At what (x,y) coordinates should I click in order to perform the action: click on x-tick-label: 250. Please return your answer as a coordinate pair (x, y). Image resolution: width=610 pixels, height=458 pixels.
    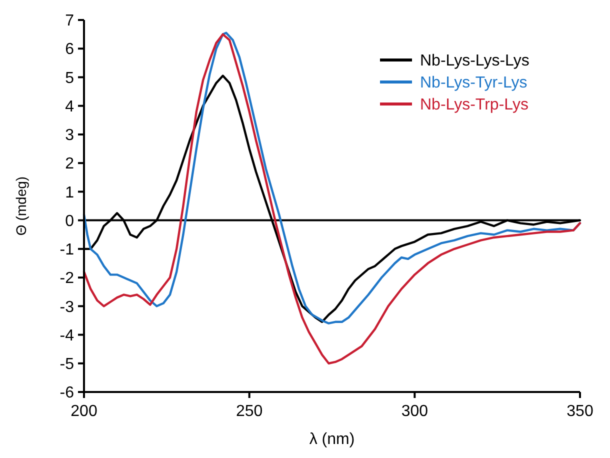
    Looking at the image, I should click on (249, 411).